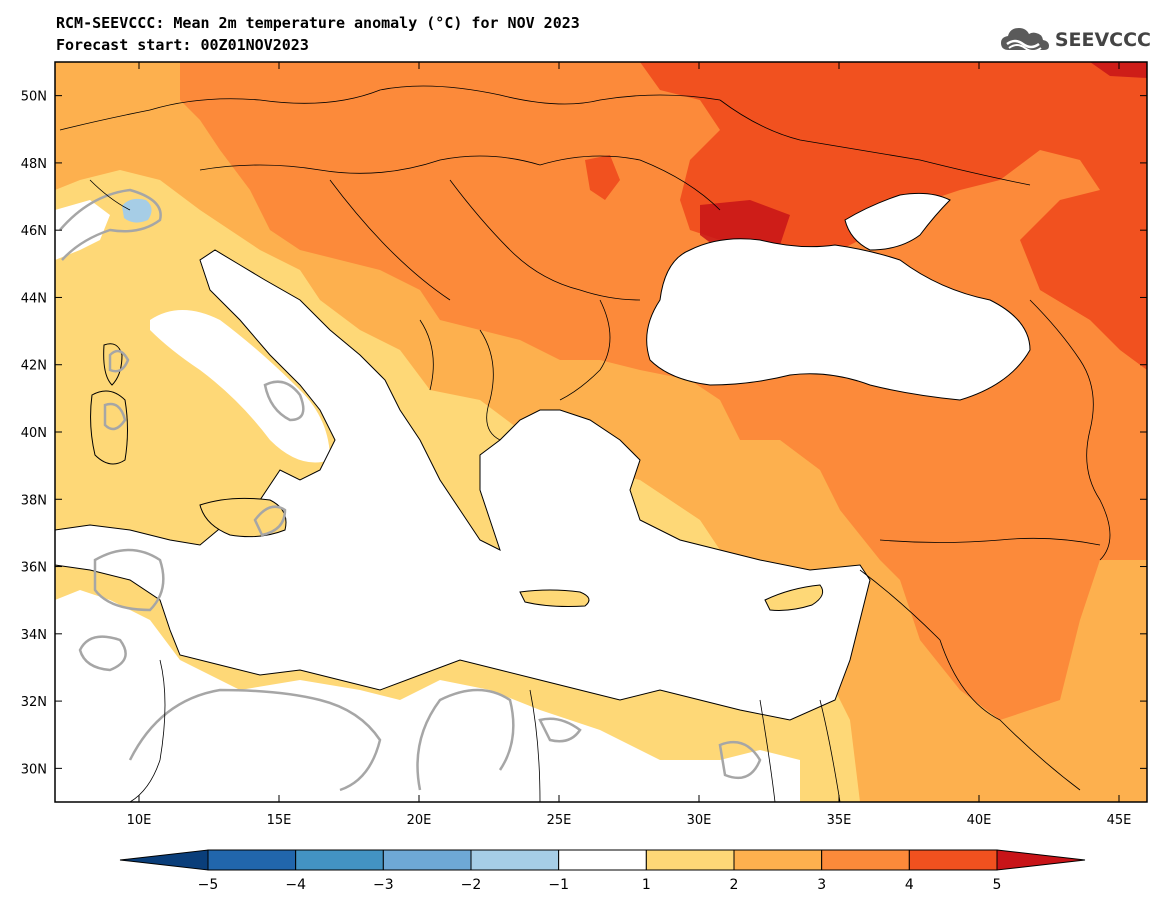  I want to click on colorbar-label: 2, so click(734, 885).